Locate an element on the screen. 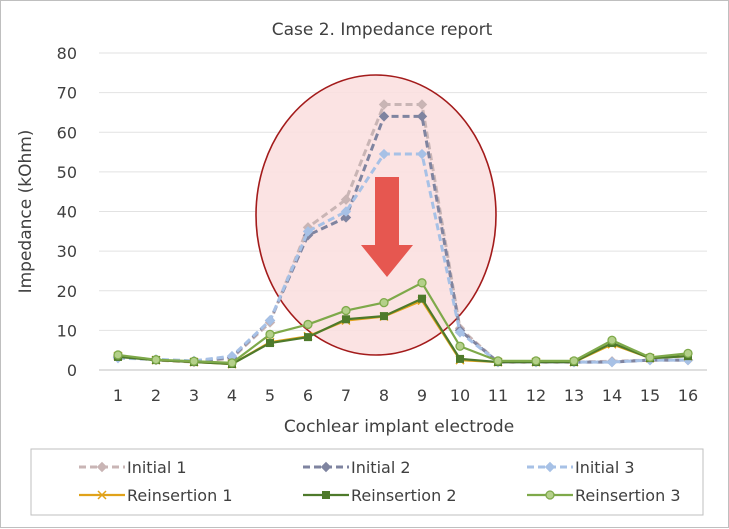 The width and height of the screenshot is (729, 529). x-tick-label: 6 is located at coordinates (308, 395).